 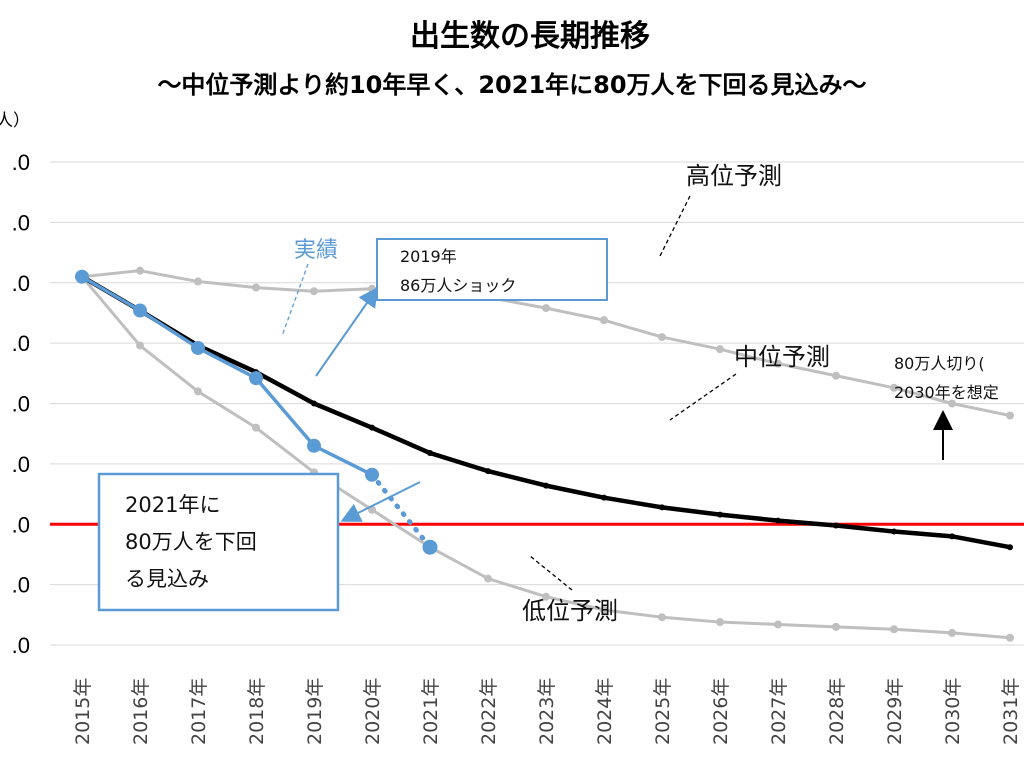 What do you see at coordinates (167, 579) in the screenshot?
I see `box-2021-line3: る見込み` at bounding box center [167, 579].